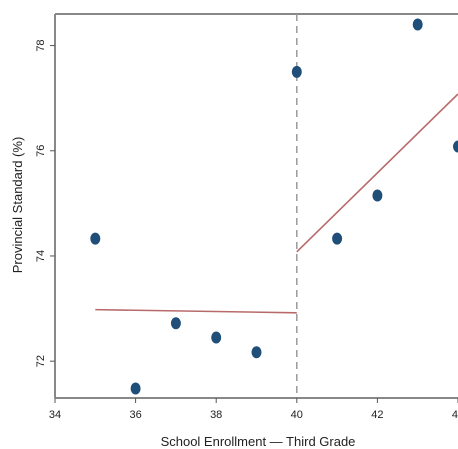 This screenshot has width=458, height=449. What do you see at coordinates (258, 441) in the screenshot?
I see `x-axis-title: School Enrollment — Third Grade` at bounding box center [258, 441].